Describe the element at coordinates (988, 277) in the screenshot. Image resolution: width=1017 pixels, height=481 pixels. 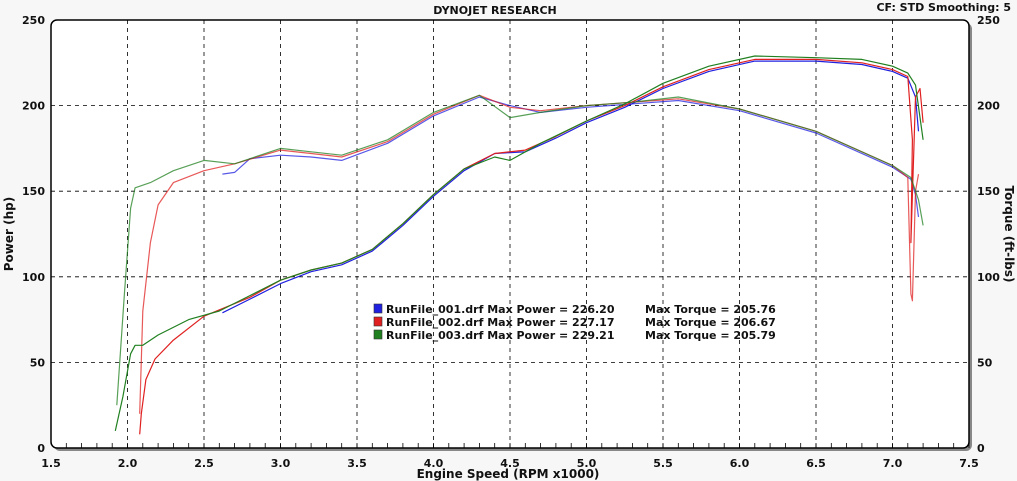
I see `y-tick-label-right: 100` at that location.